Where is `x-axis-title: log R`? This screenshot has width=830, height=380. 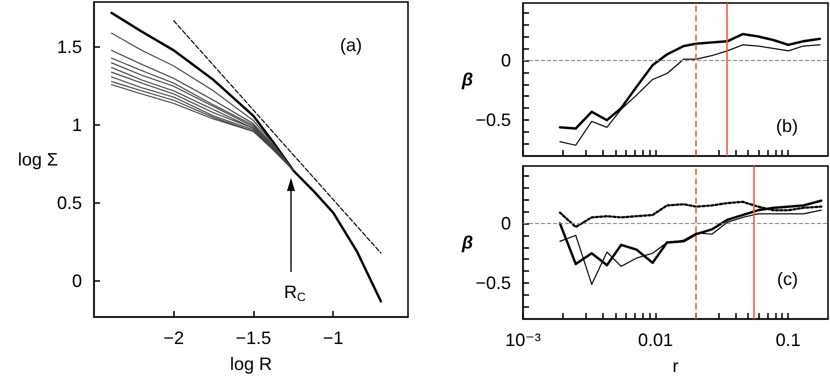
x-axis-title: log R is located at coordinates (251, 364).